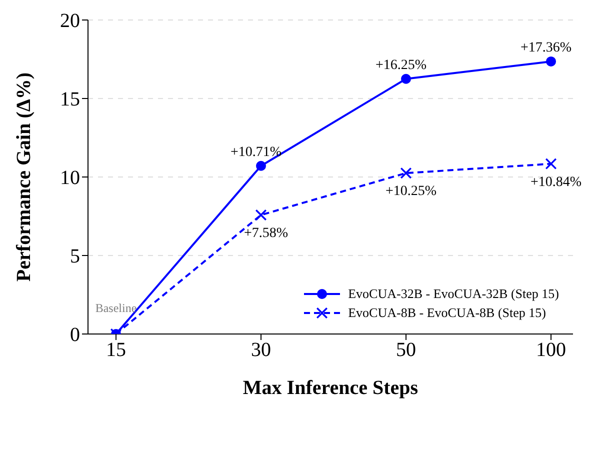 The height and width of the screenshot is (460, 595). What do you see at coordinates (75, 257) in the screenshot?
I see `y-tick-label: 5` at bounding box center [75, 257].